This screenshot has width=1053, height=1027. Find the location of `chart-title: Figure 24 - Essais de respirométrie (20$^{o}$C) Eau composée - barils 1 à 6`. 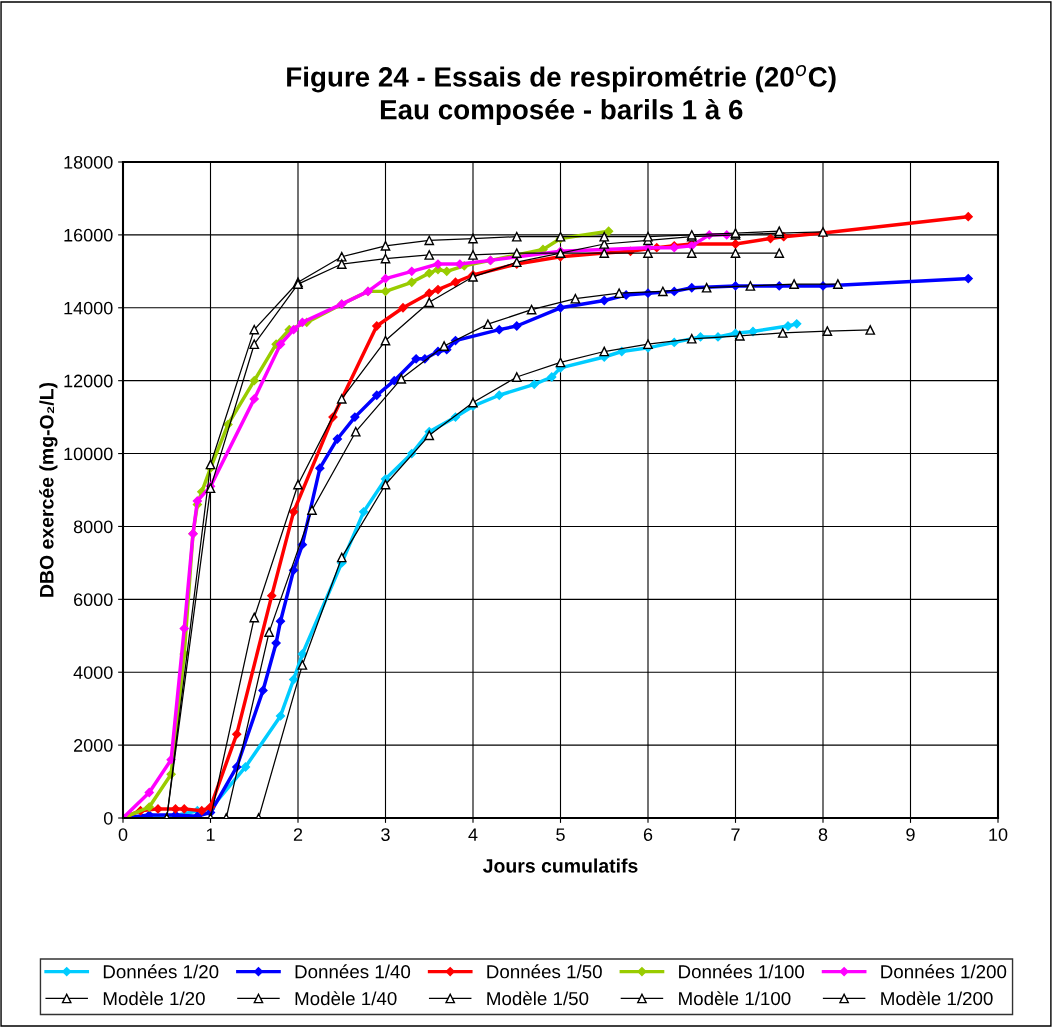

chart-title: Figure 24 - Essais de respirométrie (20$^{o}$C) Eau composée - barils 1 à 6 is located at coordinates (561, 95).